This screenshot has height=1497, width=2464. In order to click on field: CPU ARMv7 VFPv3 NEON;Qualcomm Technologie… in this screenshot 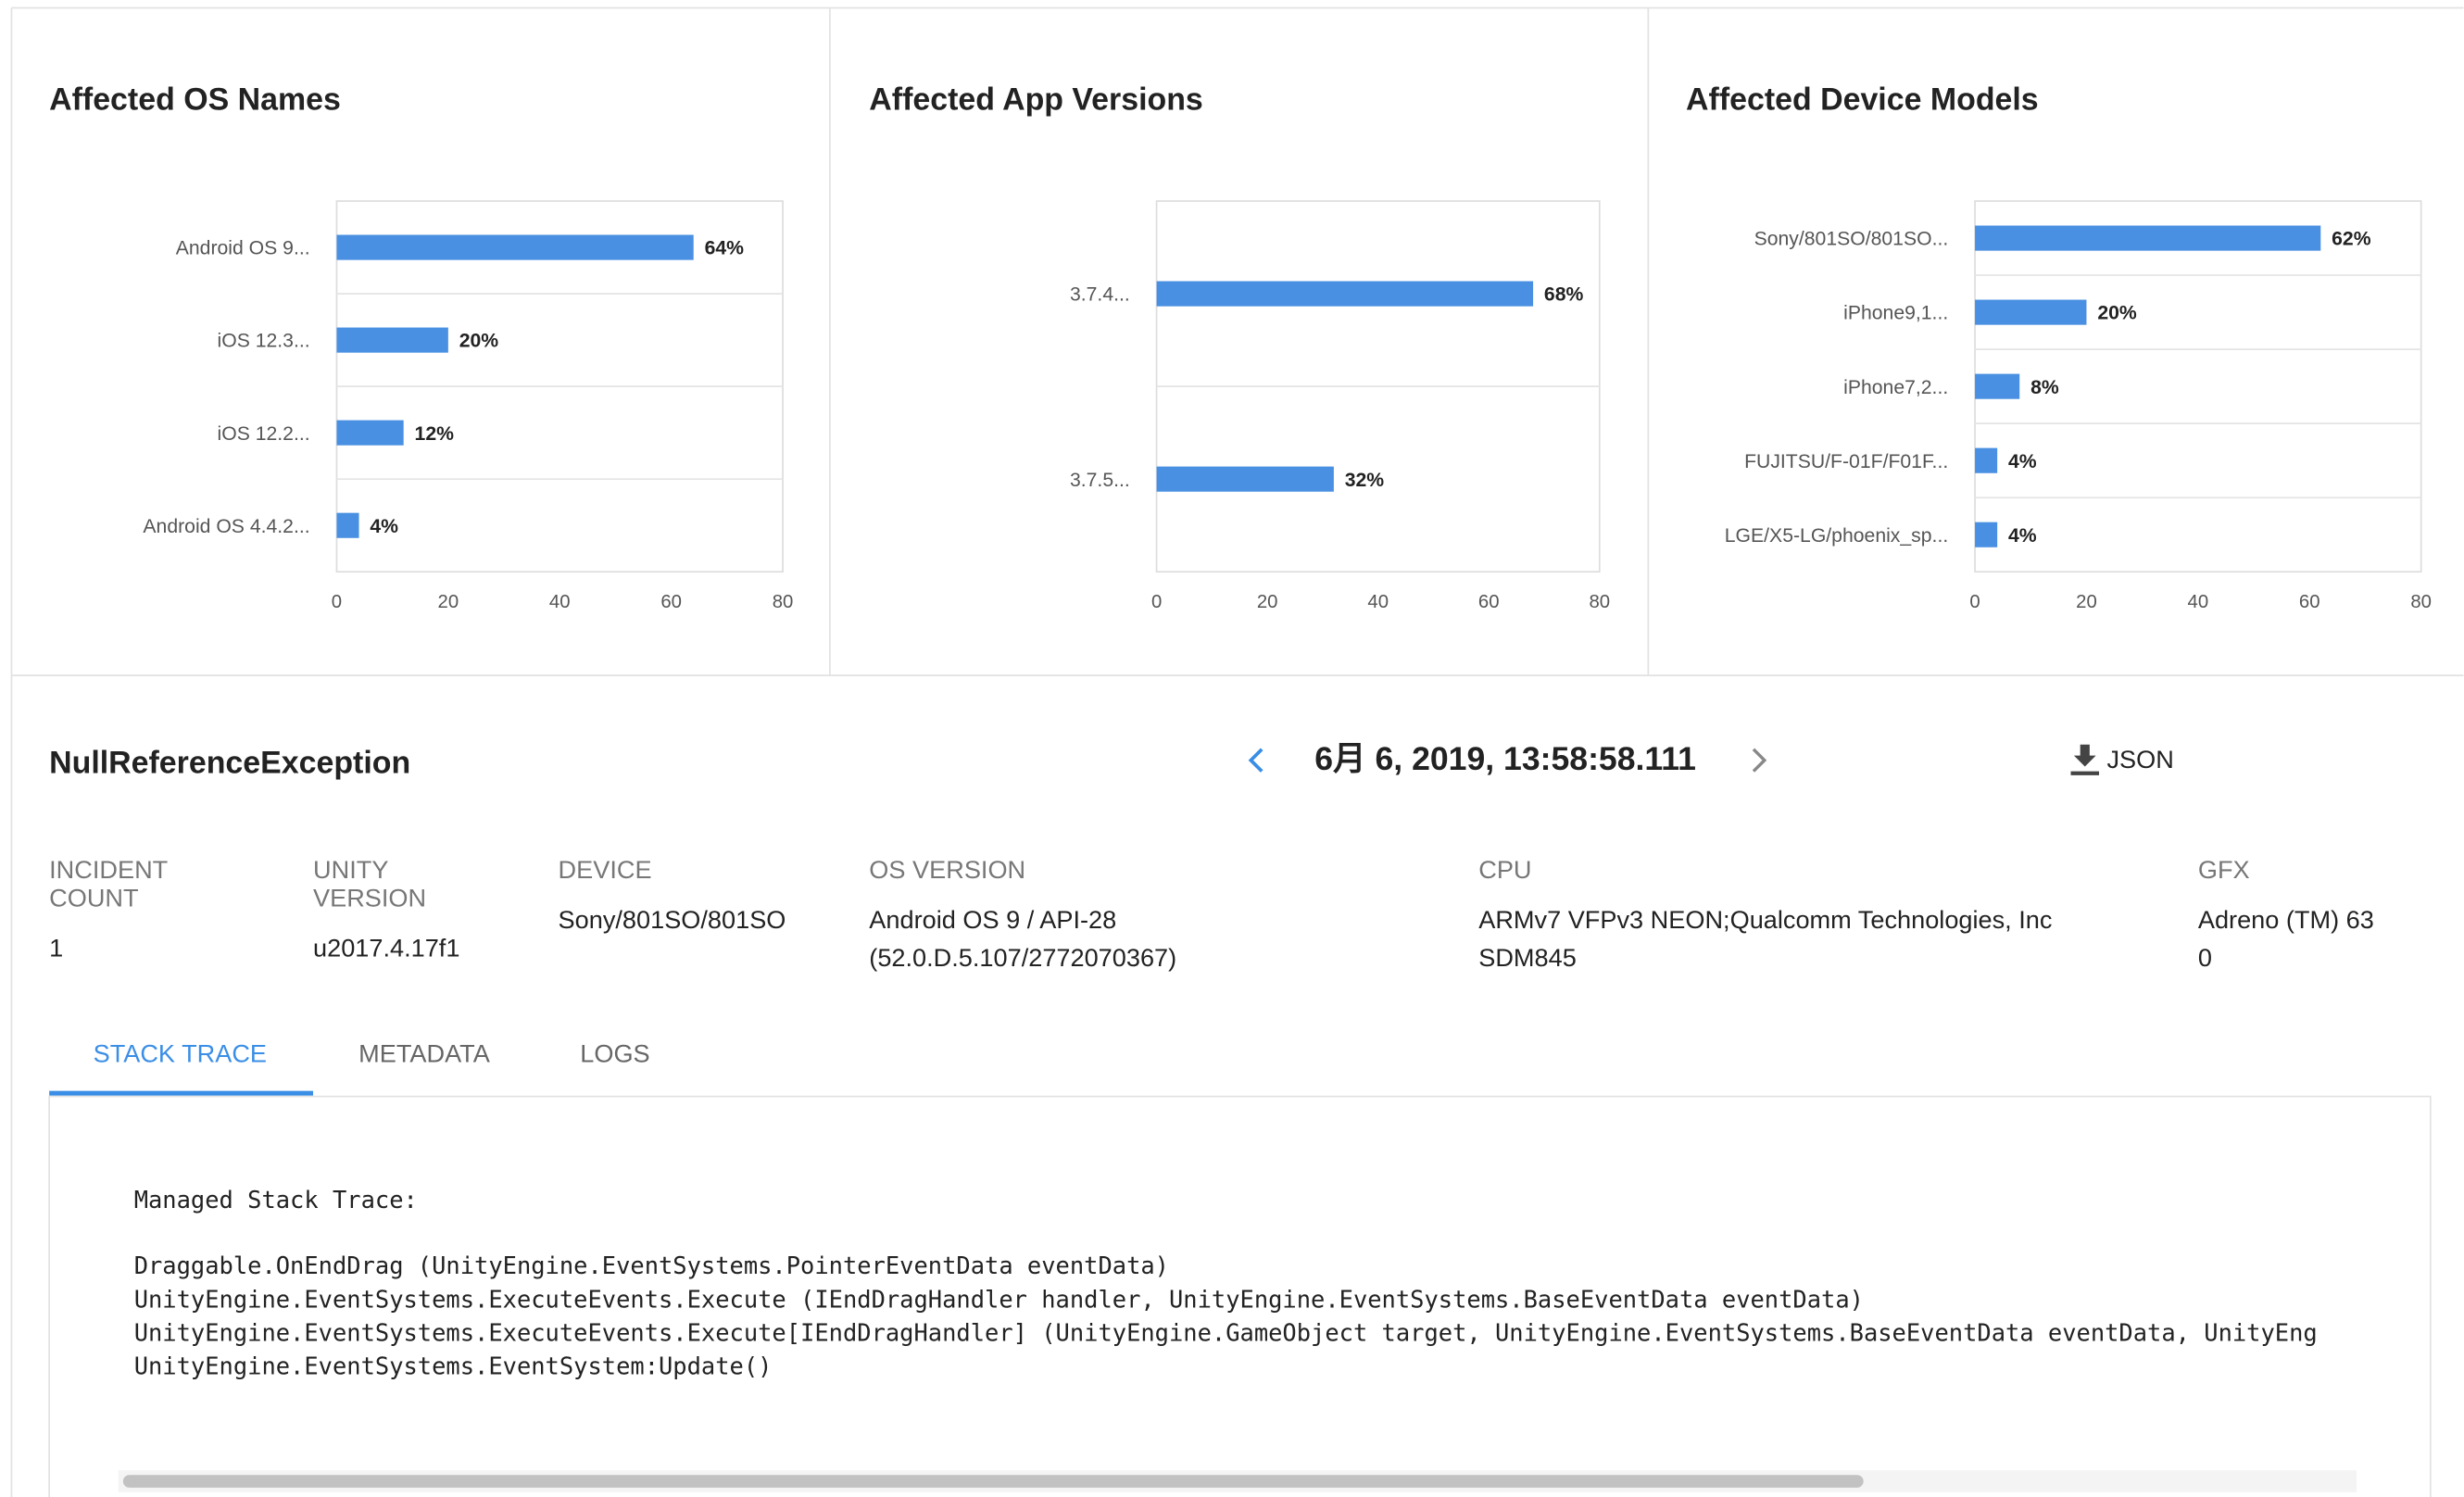, I will do `click(1765, 915)`.